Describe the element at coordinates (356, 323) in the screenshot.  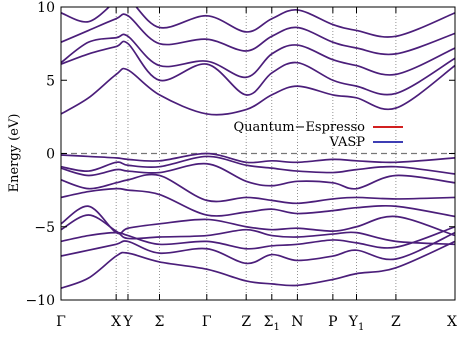
I see `x-tick-label-9: Y1` at that location.